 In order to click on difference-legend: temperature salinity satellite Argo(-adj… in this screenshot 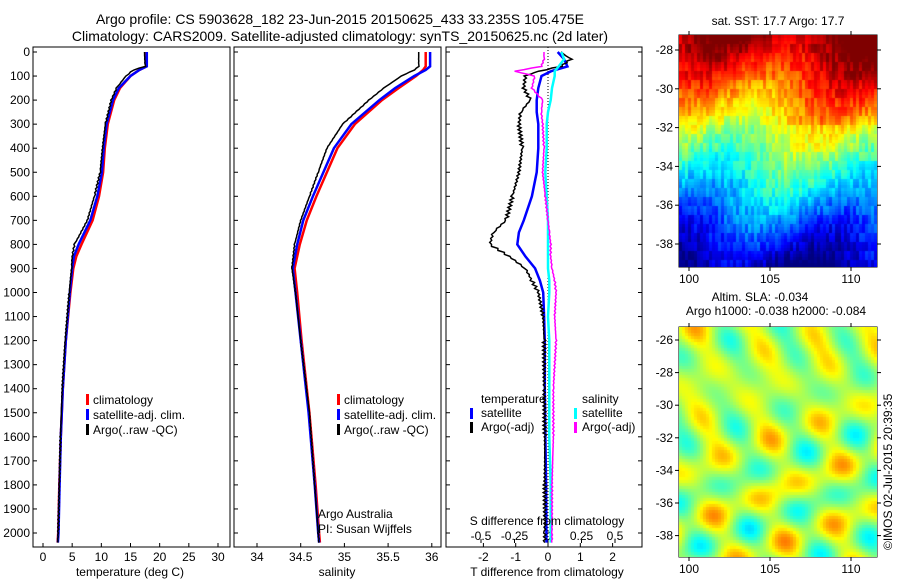, I will do `click(552, 413)`.